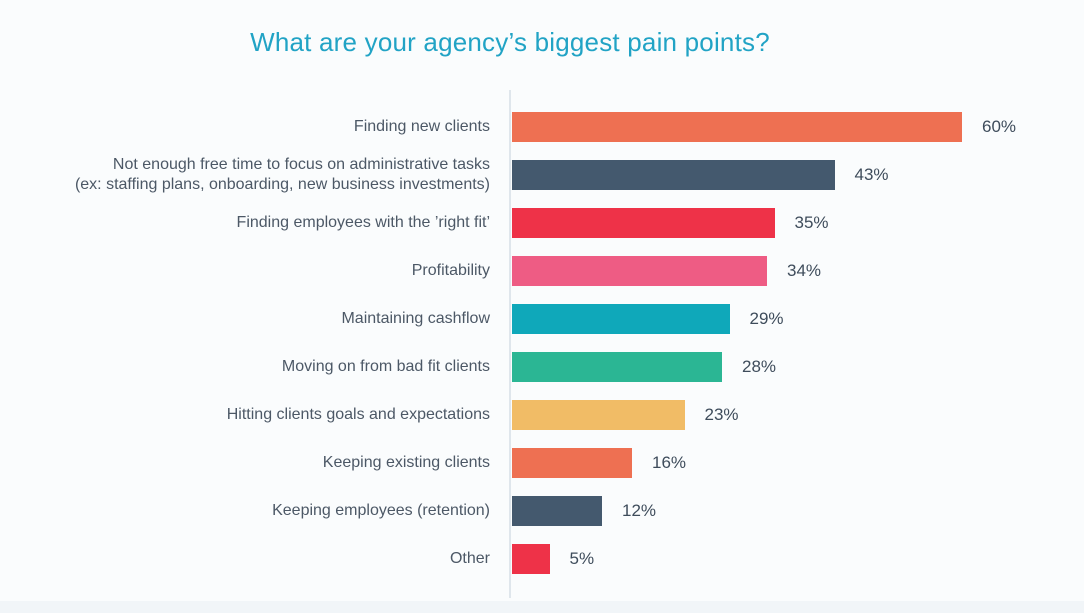 The width and height of the screenshot is (1084, 613). I want to click on chart-row: Profitability 34%, so click(542, 271).